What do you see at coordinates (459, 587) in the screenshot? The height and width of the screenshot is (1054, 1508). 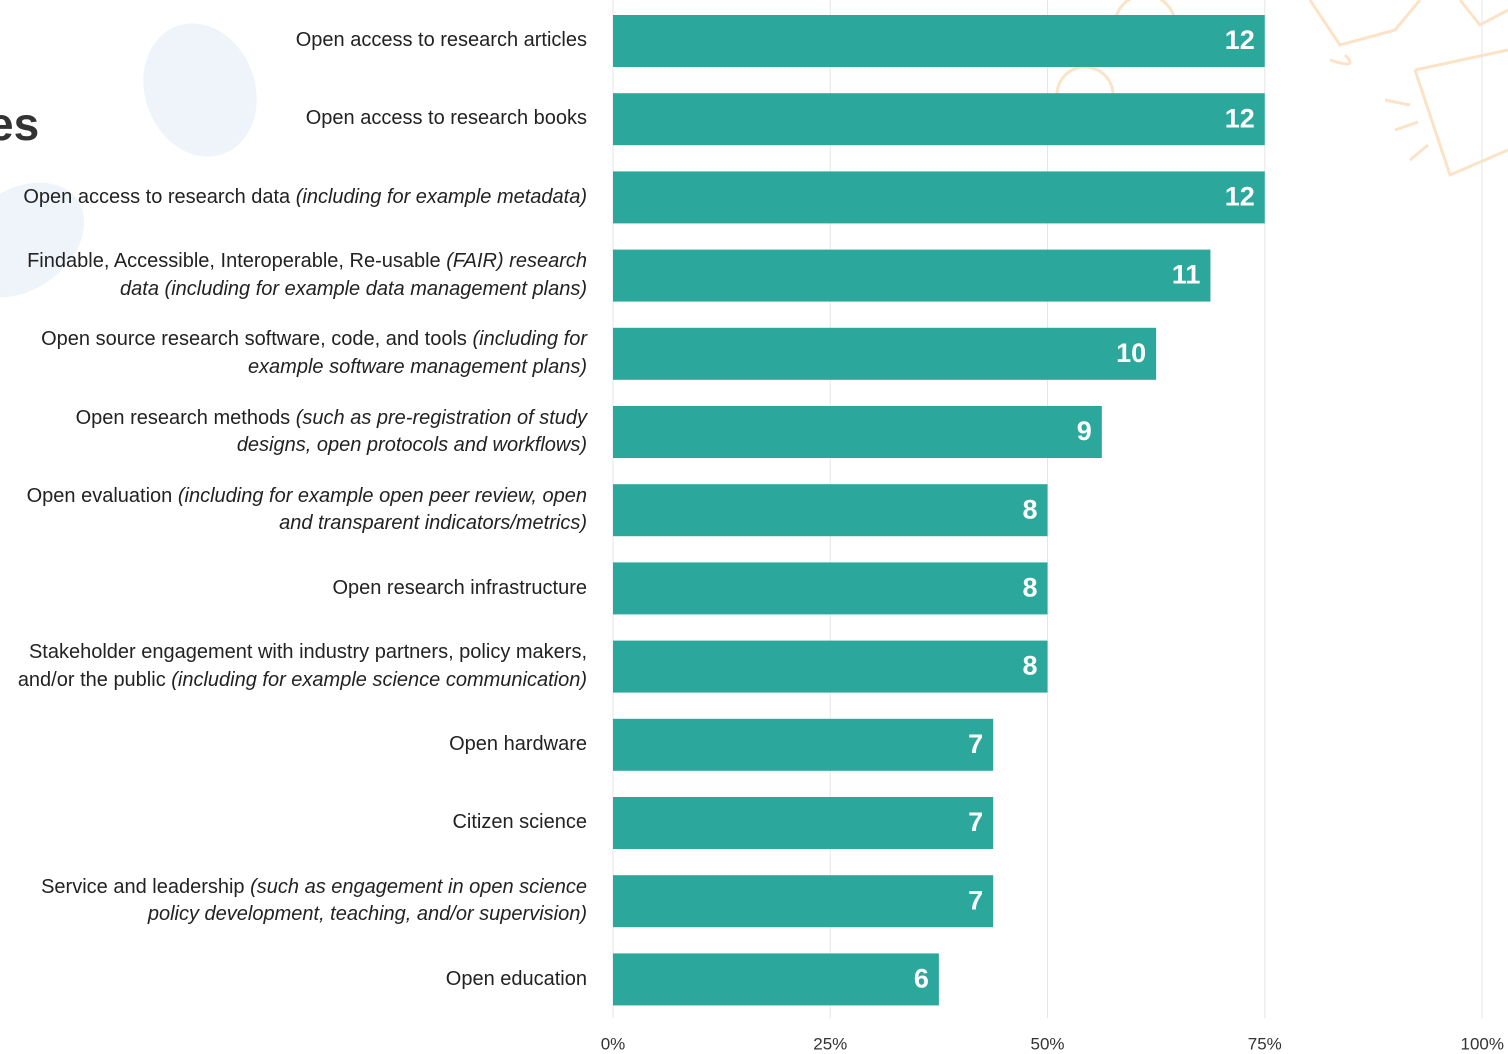 I see `category-label: Open research infrastructure` at bounding box center [459, 587].